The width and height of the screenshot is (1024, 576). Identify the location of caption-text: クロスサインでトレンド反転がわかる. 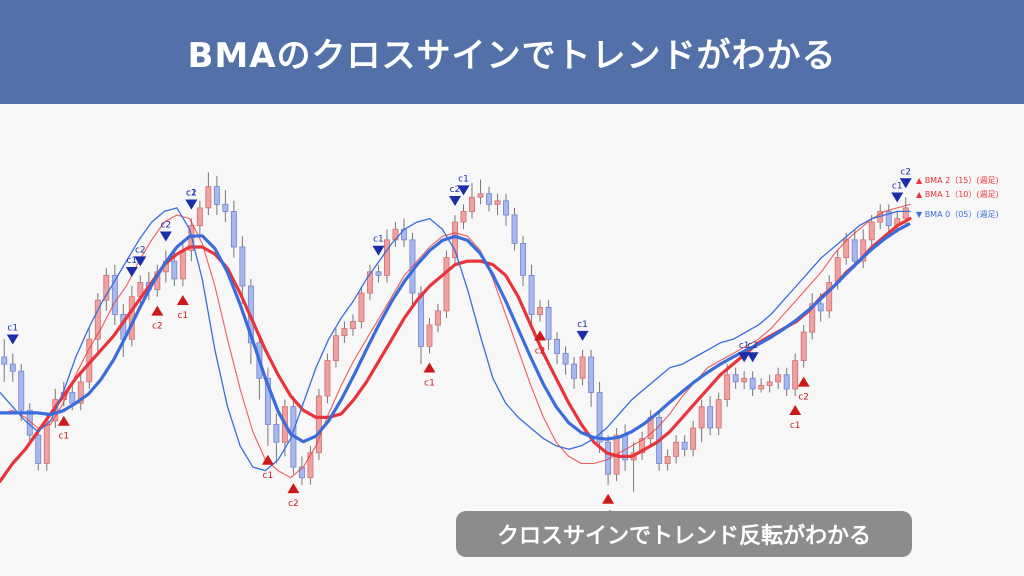
(683, 536).